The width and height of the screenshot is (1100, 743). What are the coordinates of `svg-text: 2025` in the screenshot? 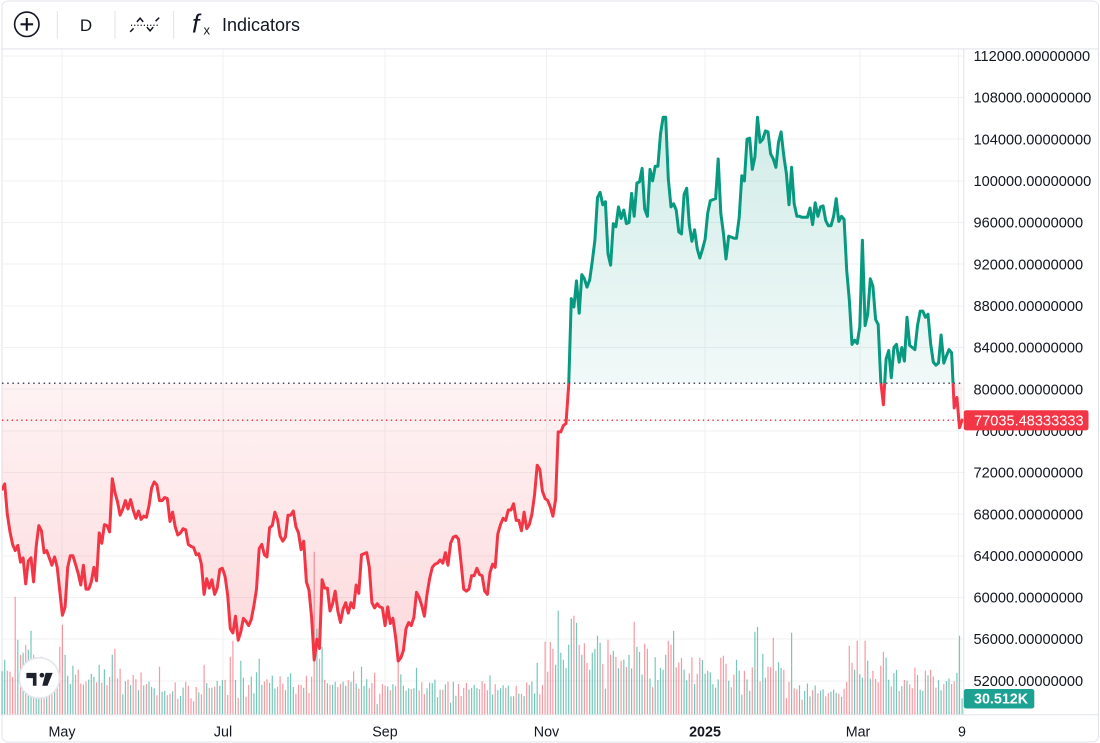 It's located at (705, 733).